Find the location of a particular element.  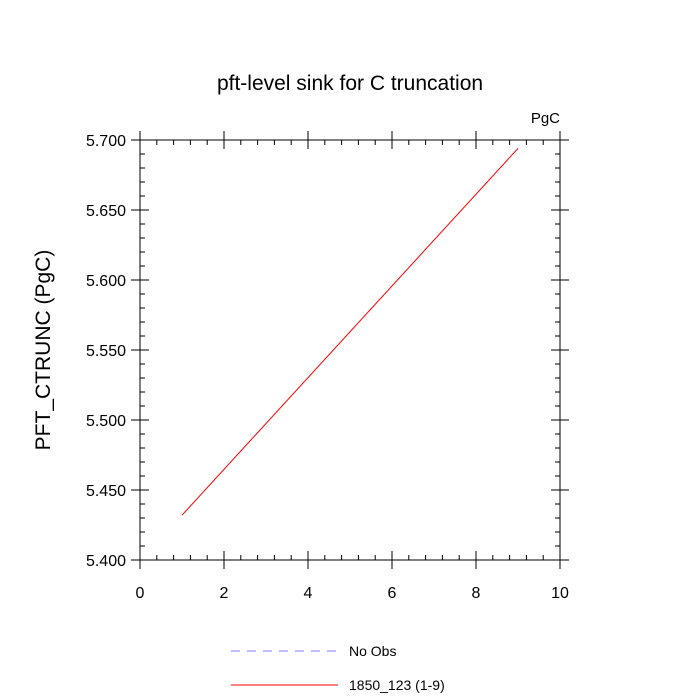

y-tick-label: 5.450 is located at coordinates (106, 491).